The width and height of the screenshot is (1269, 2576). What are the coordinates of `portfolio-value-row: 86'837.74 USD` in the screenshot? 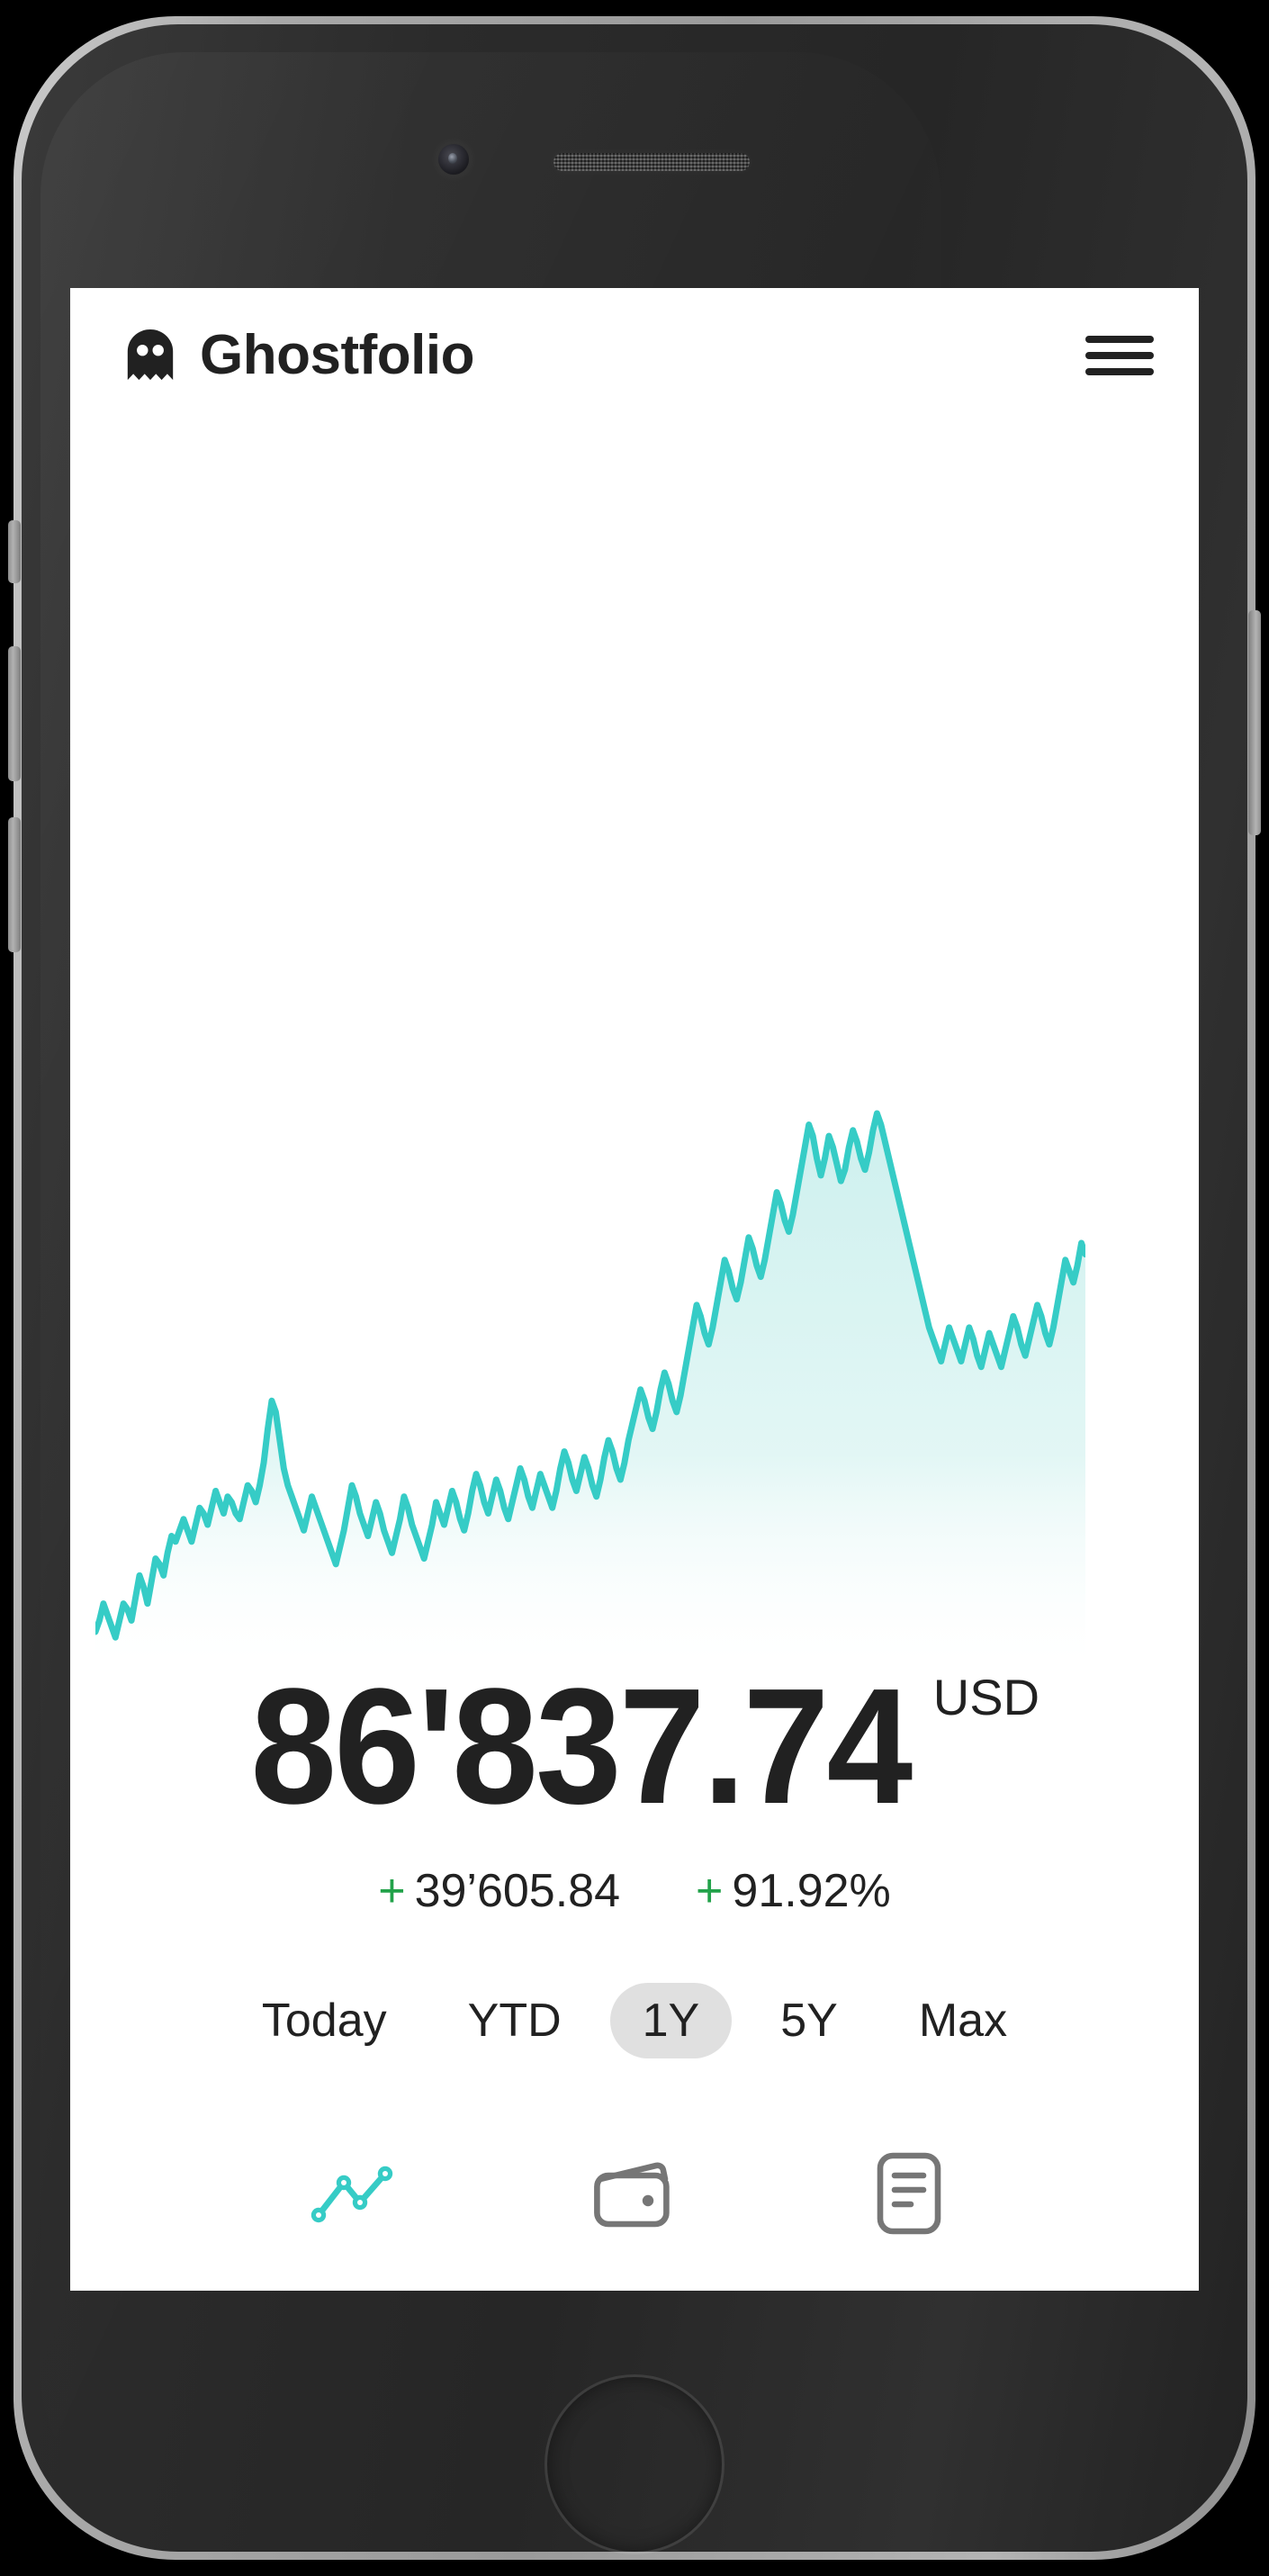 It's located at (634, 1745).